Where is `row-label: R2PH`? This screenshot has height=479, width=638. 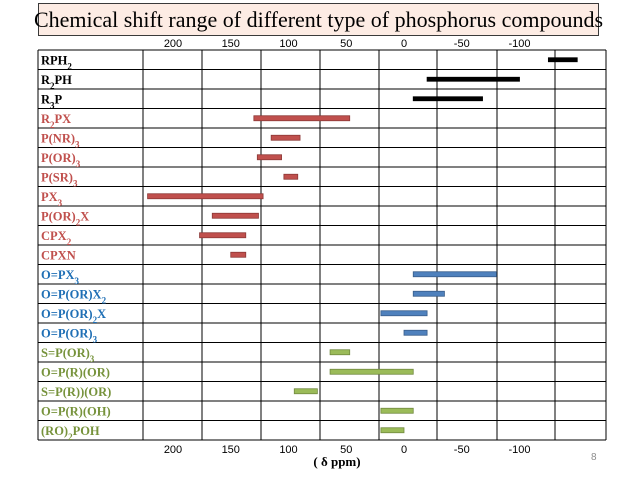 row-label: R2PH is located at coordinates (56, 82).